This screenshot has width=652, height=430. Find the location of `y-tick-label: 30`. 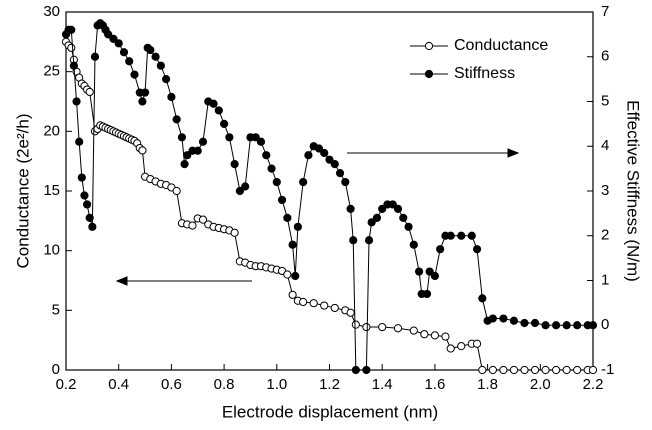

y-tick-label: 30 is located at coordinates (51, 11).